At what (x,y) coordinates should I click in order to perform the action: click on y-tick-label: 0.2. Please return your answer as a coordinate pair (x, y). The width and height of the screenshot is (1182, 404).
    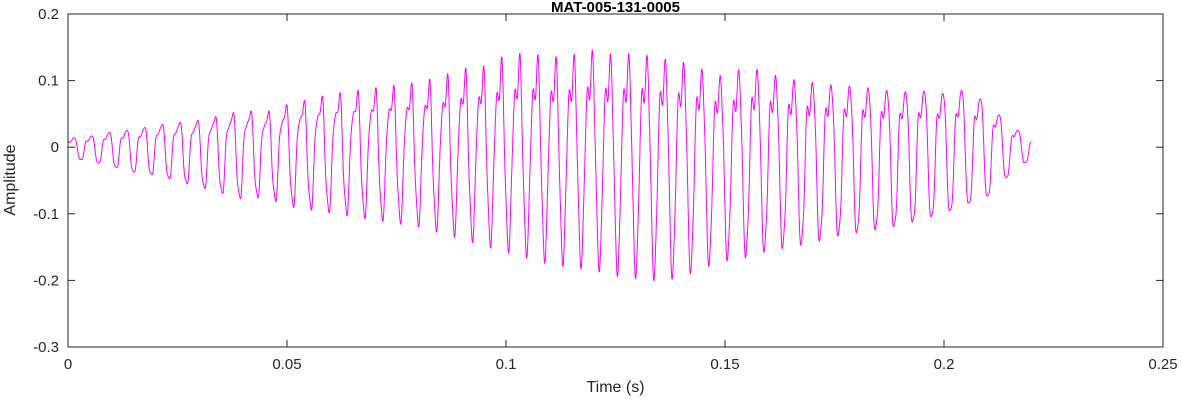
    Looking at the image, I should click on (48, 14).